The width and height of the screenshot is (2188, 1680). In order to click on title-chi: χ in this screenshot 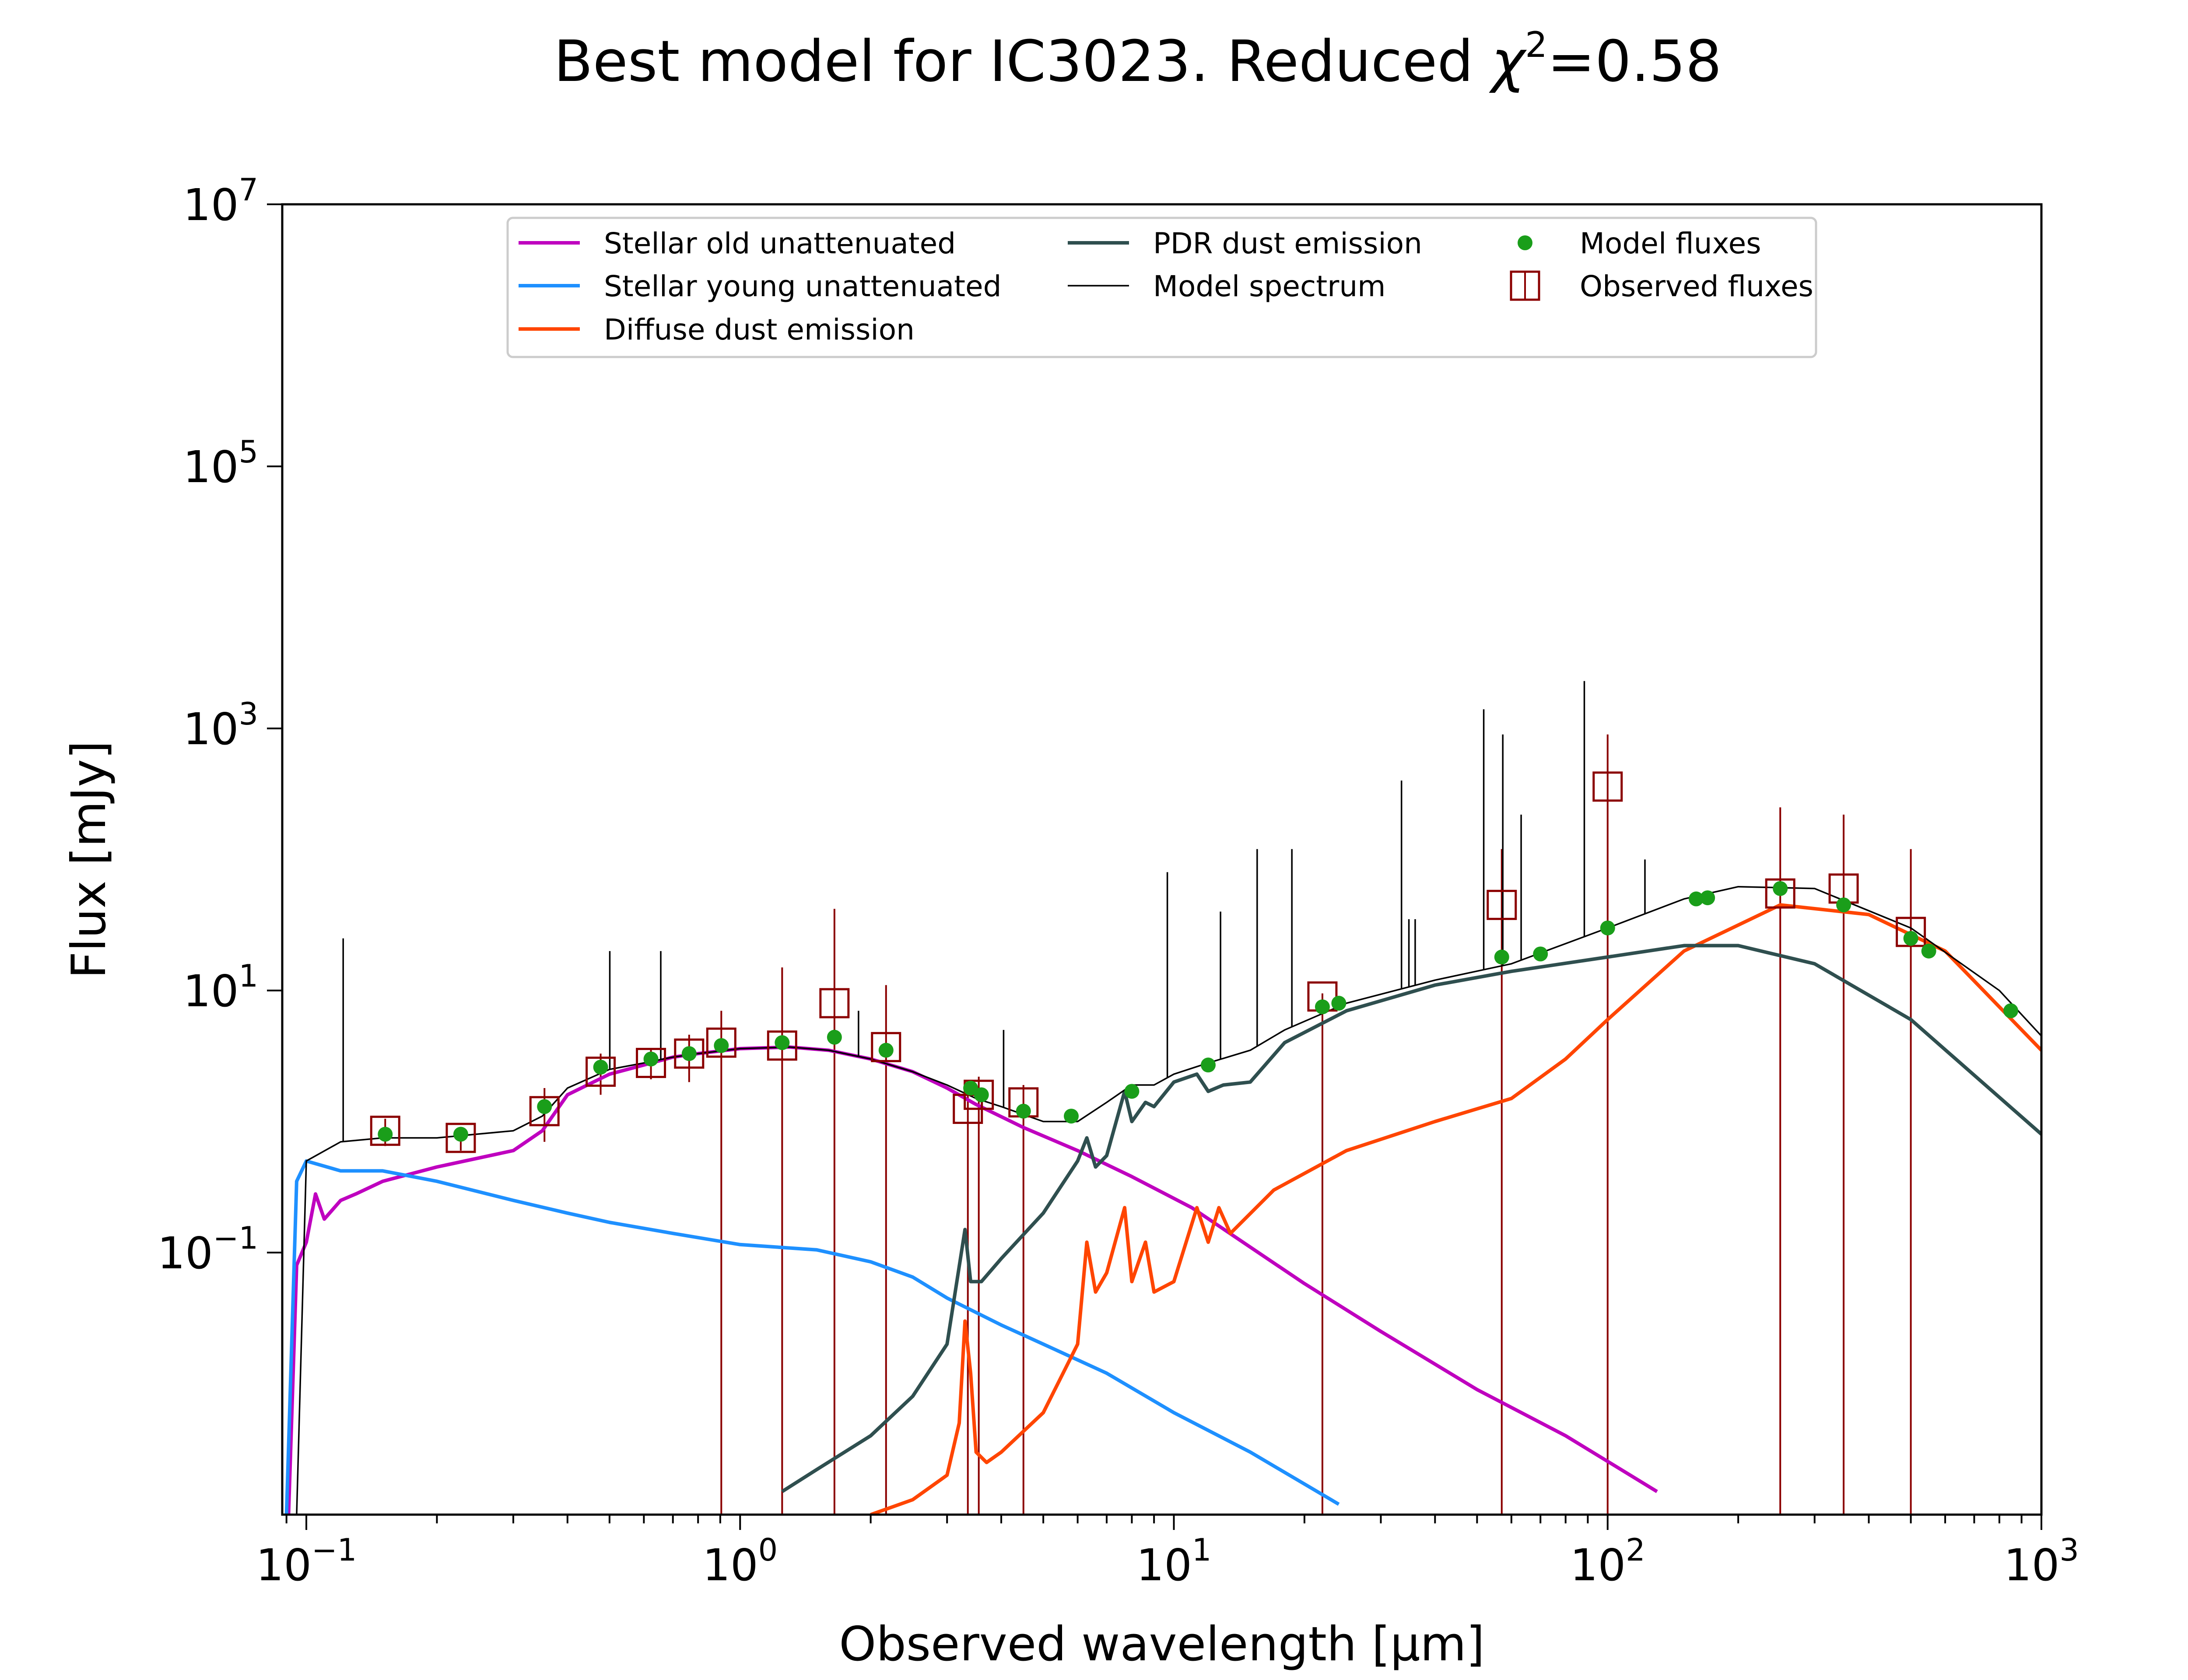, I will do `click(1508, 61)`.